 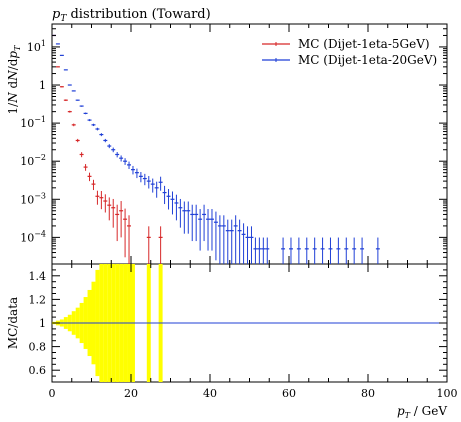 What do you see at coordinates (210, 393) in the screenshot?
I see `x-tick-label: 40` at bounding box center [210, 393].